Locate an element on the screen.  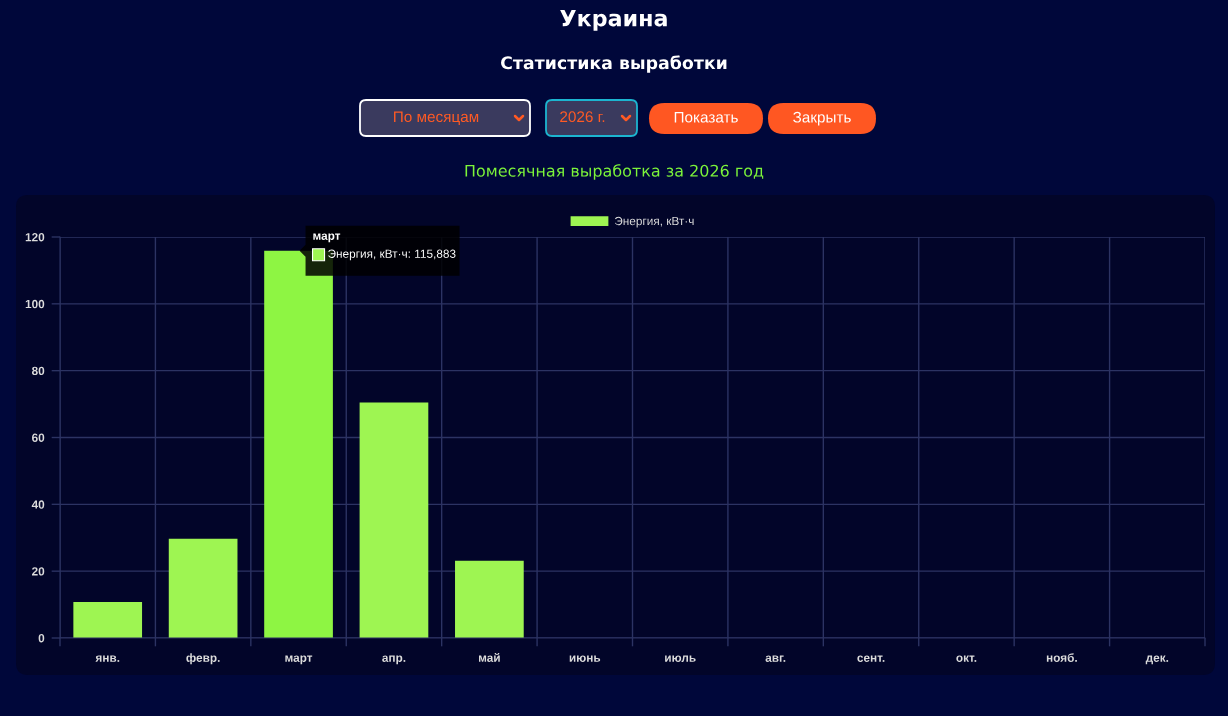
y-tick-label: 40 is located at coordinates (38, 504).